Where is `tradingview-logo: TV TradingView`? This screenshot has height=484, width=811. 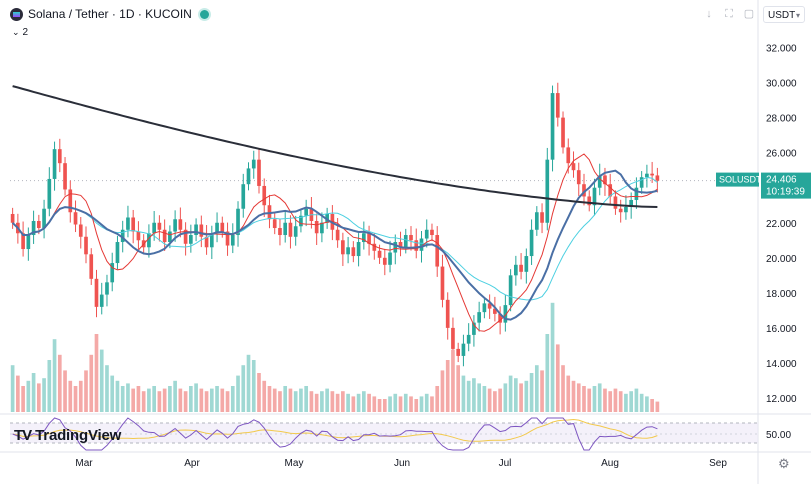 tradingview-logo: TV TradingView is located at coordinates (67, 435).